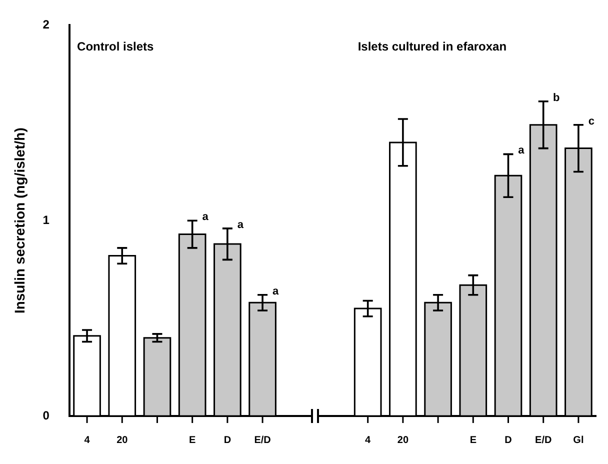 This screenshot has width=608, height=464. What do you see at coordinates (432, 47) in the screenshot?
I see `annotation: Islets cultured in efaroxan` at bounding box center [432, 47].